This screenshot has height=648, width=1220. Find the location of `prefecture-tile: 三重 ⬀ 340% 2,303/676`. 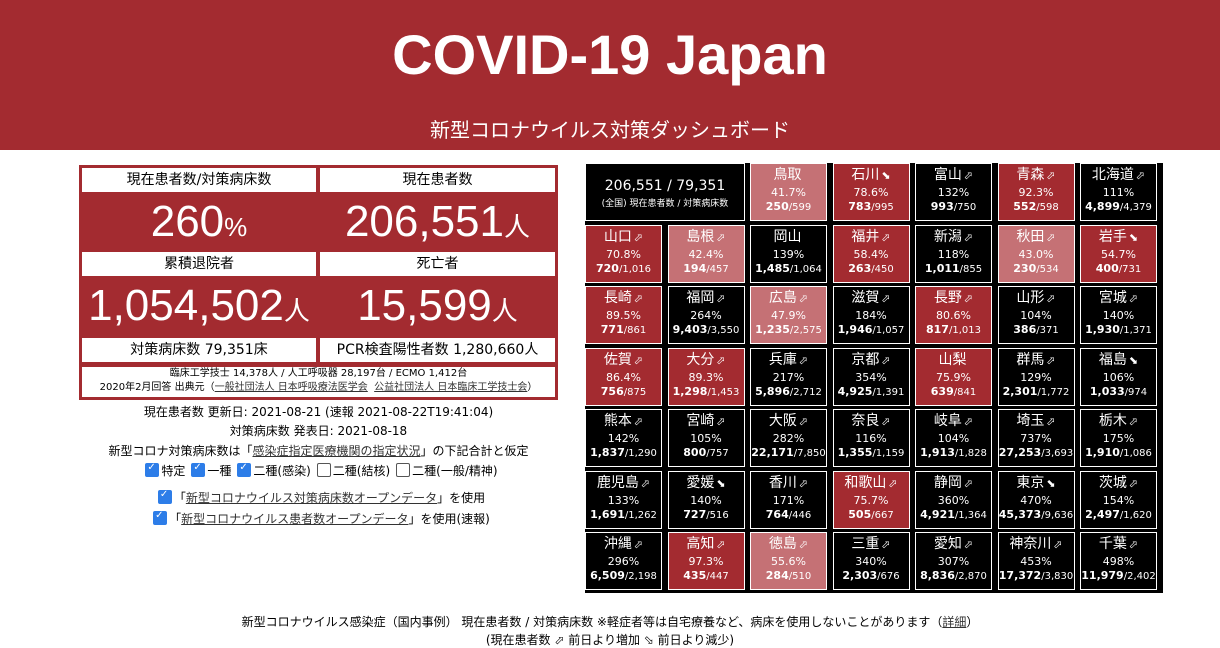

prefecture-tile: 三重 ⬀ 340% 2,303/676 is located at coordinates (871, 561).